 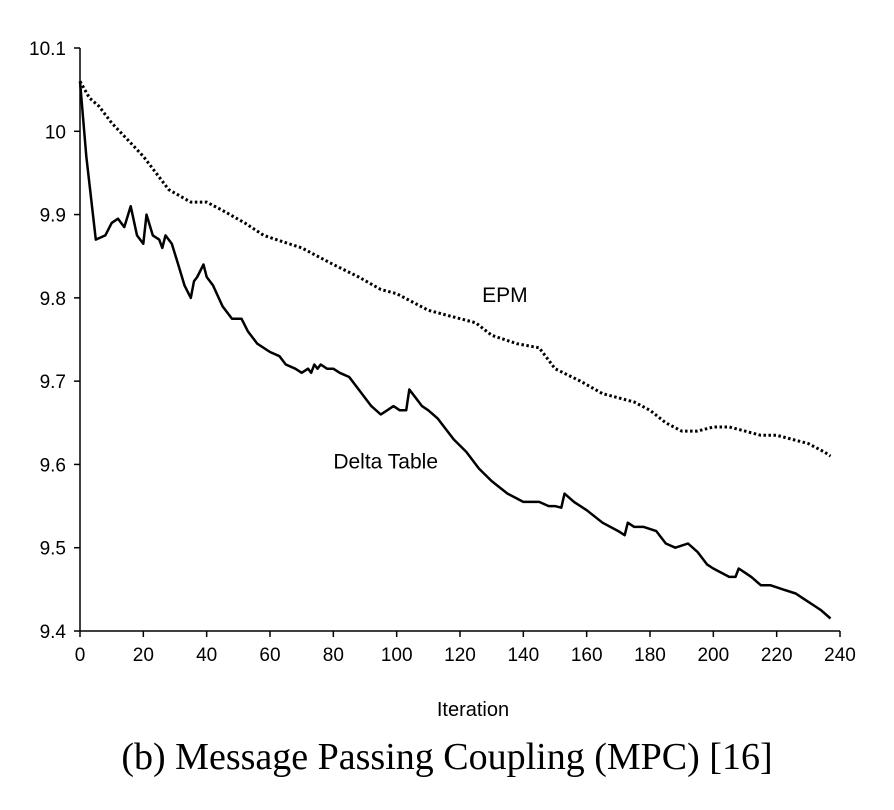 What do you see at coordinates (53, 465) in the screenshot?
I see `y-tick-label: 9.6` at bounding box center [53, 465].